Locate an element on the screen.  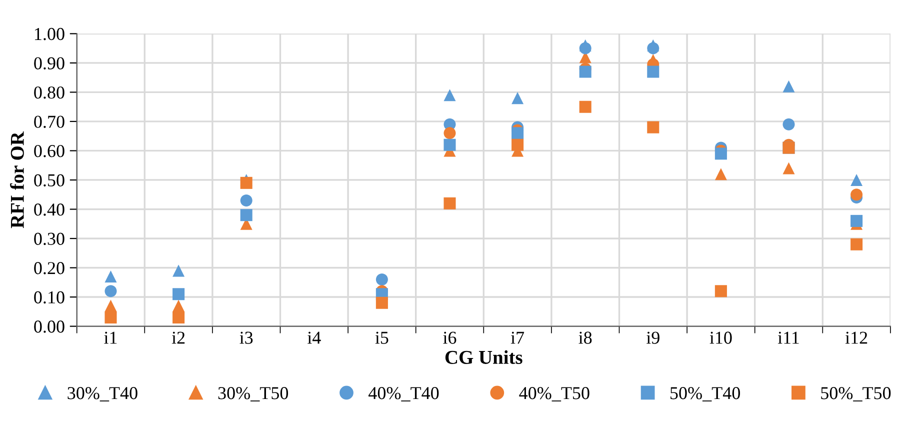
legend-label: 50%_T40 is located at coordinates (705, 394).